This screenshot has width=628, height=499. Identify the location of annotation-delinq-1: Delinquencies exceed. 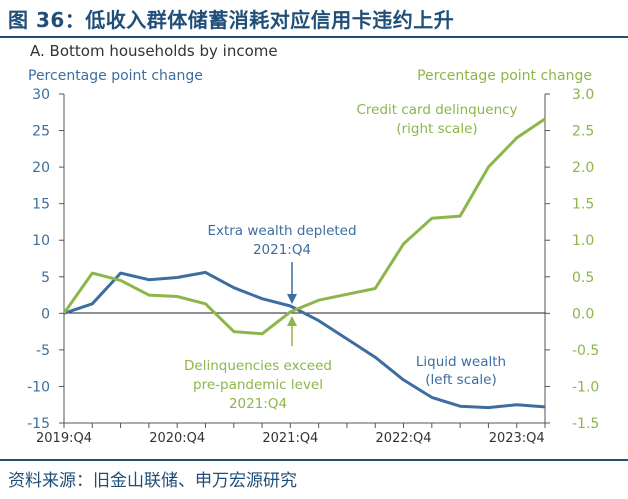
(258, 366).